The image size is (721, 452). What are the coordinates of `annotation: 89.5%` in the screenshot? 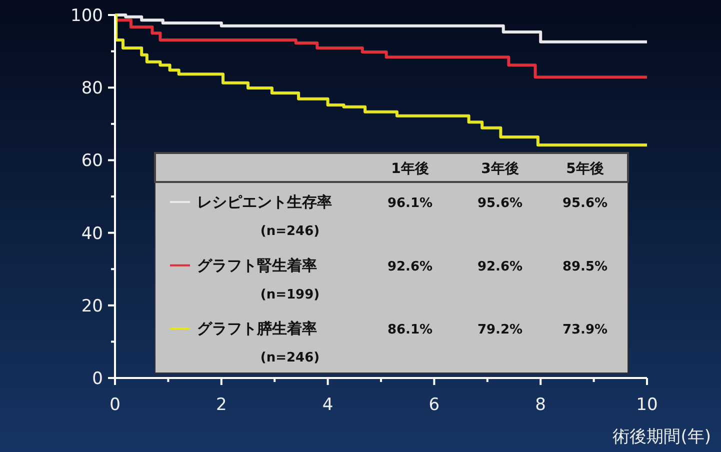 It's located at (585, 266).